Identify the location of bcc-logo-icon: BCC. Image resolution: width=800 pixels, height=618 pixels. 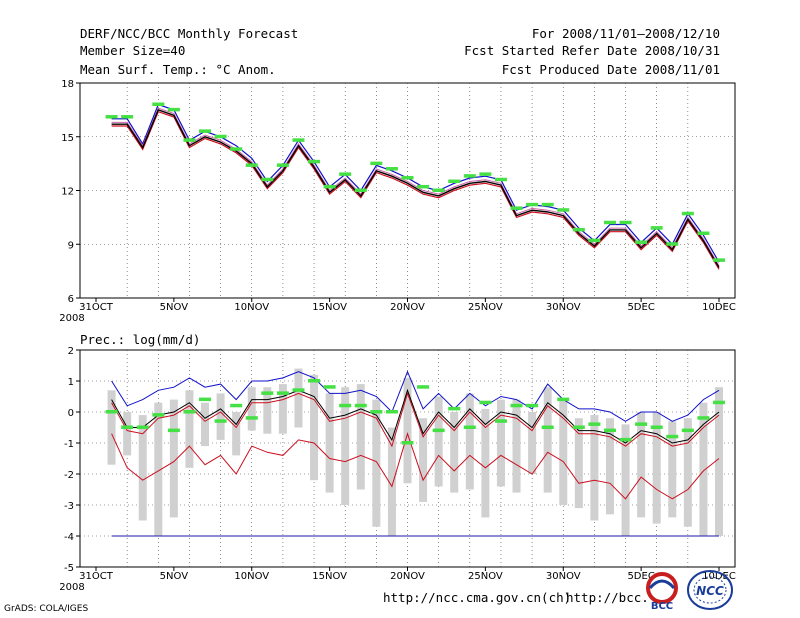
(662, 592).